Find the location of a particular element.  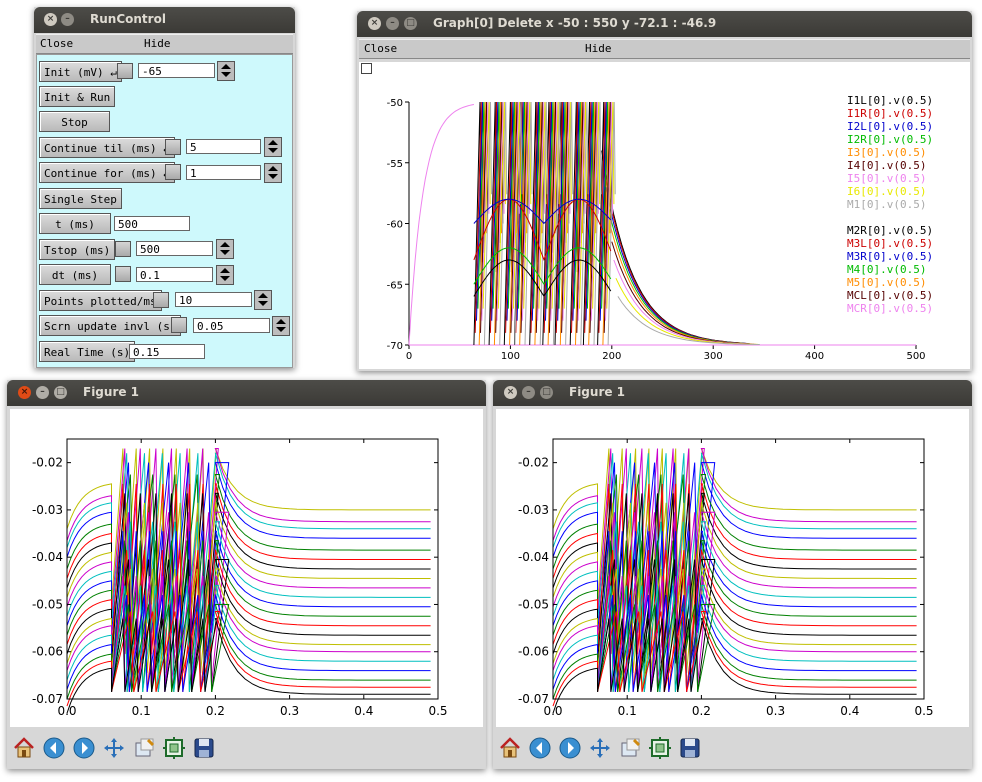

t-field: 500 is located at coordinates (152, 223).